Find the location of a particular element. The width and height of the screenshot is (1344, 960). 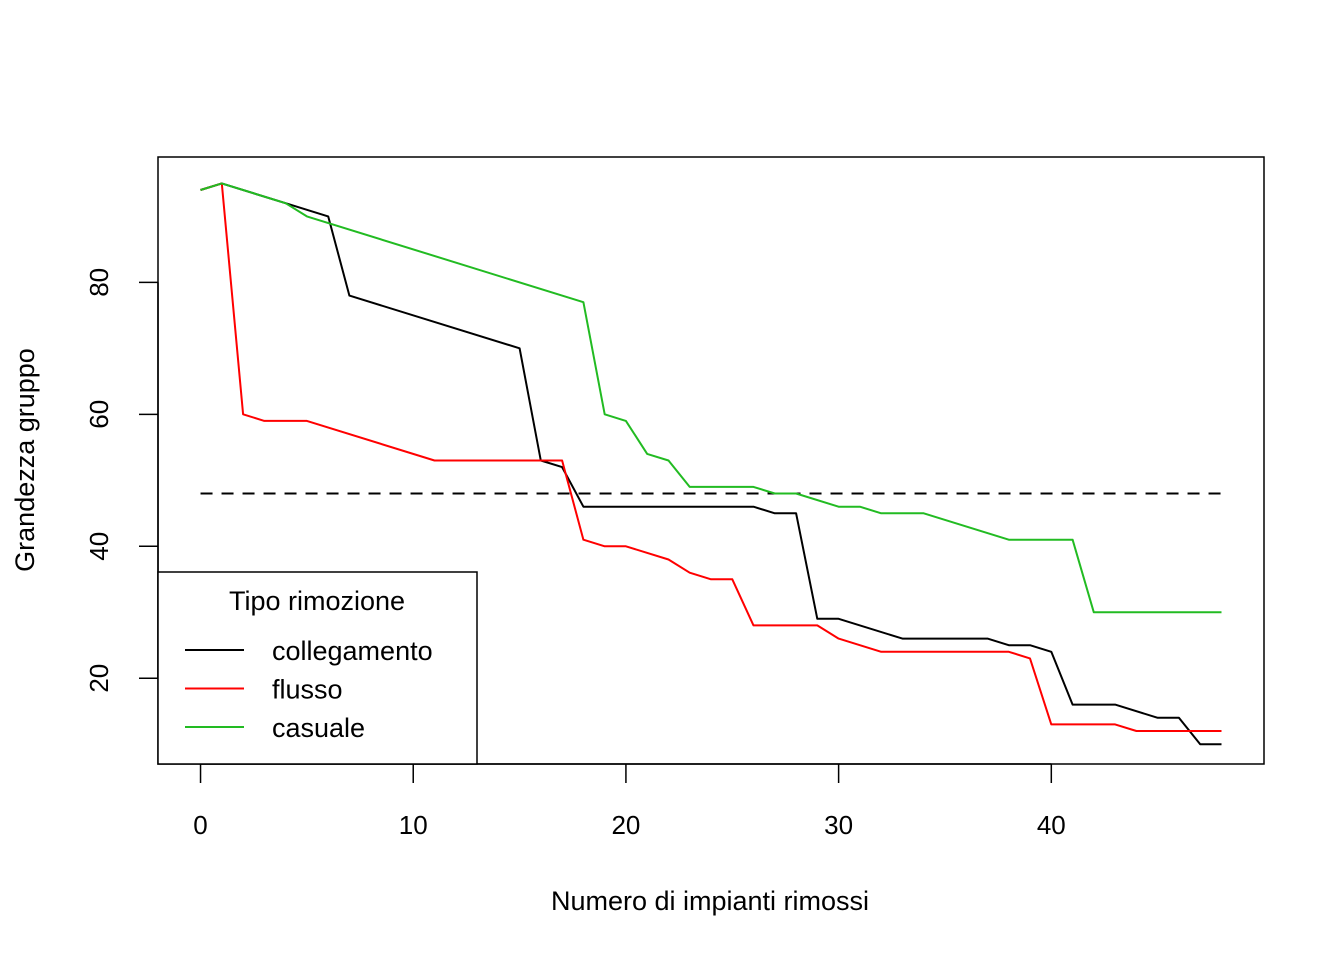

y-tick-label: 40 is located at coordinates (99, 546).